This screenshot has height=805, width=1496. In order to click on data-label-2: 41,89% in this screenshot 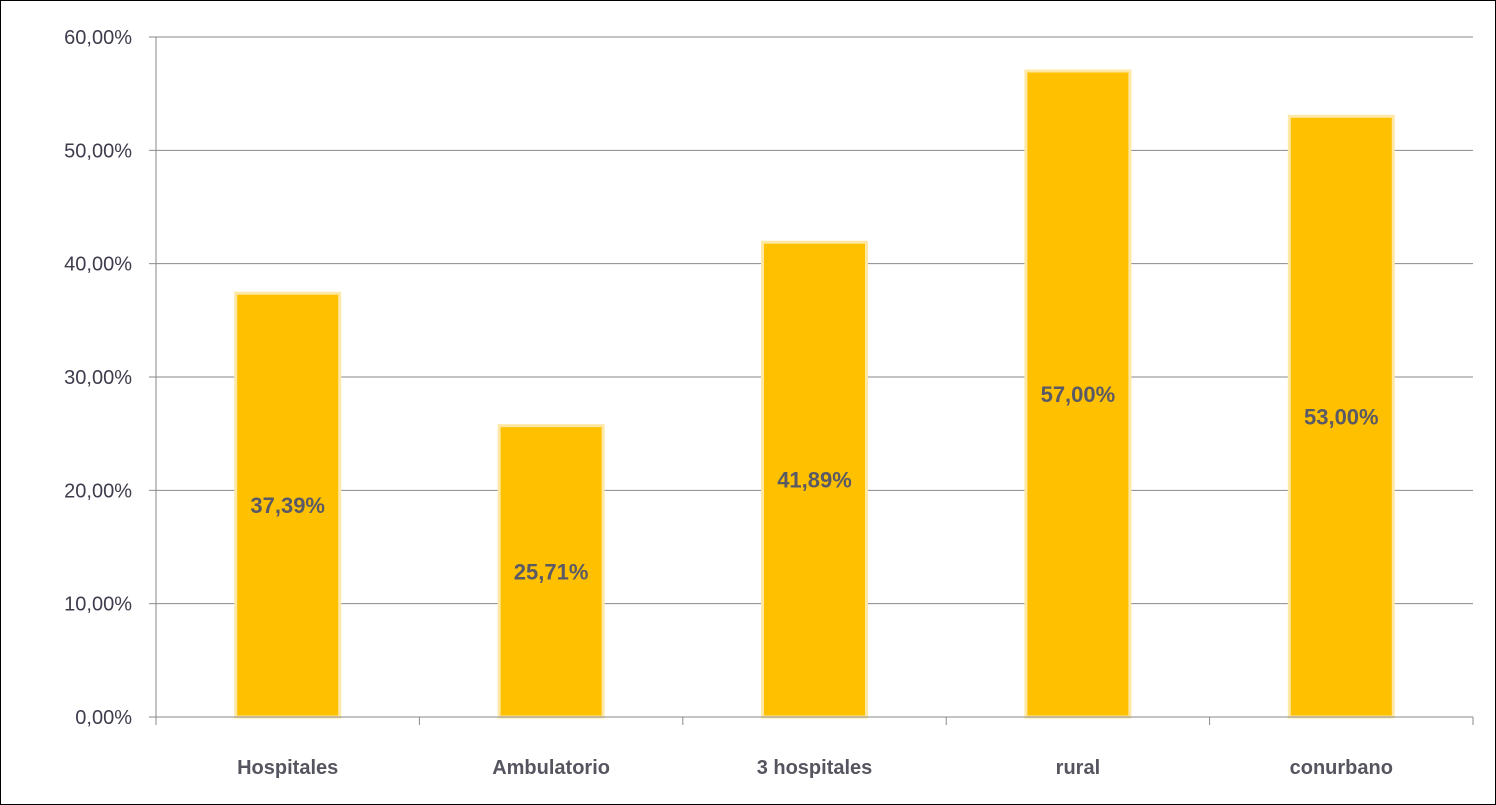, I will do `click(814, 480)`.